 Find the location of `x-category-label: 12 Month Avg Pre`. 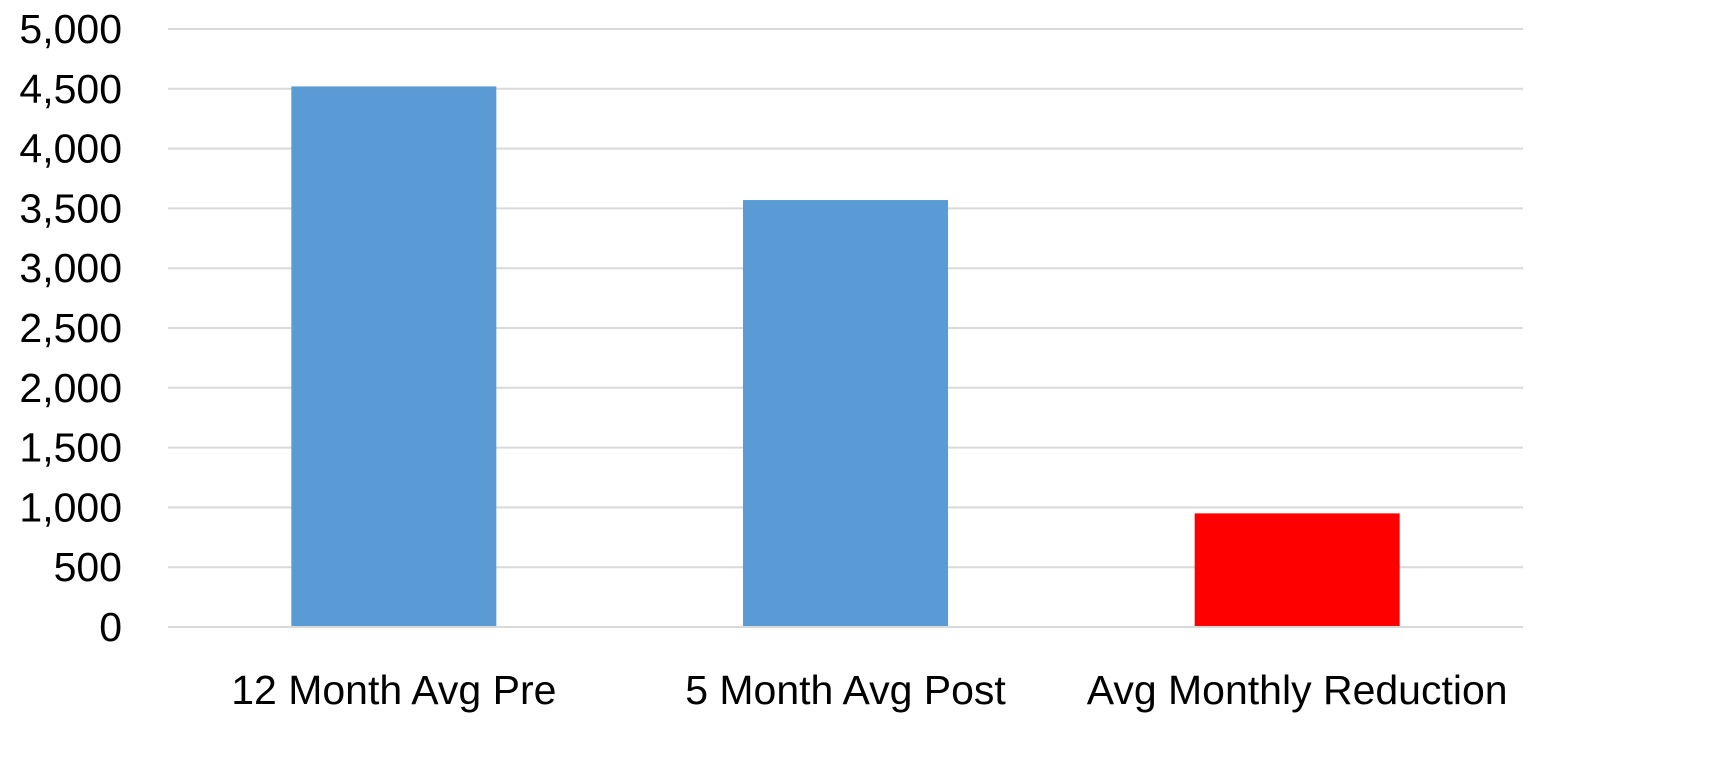

x-category-label: 12 Month Avg Pre is located at coordinates (393, 690).